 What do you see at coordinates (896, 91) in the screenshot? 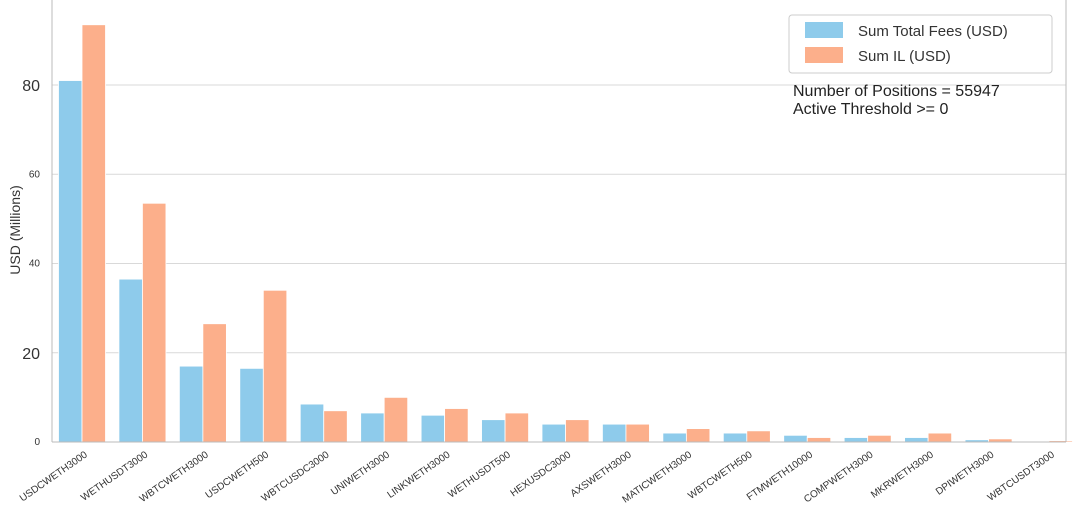
I see `annotation-positions: Number of Positions = 55947` at bounding box center [896, 91].